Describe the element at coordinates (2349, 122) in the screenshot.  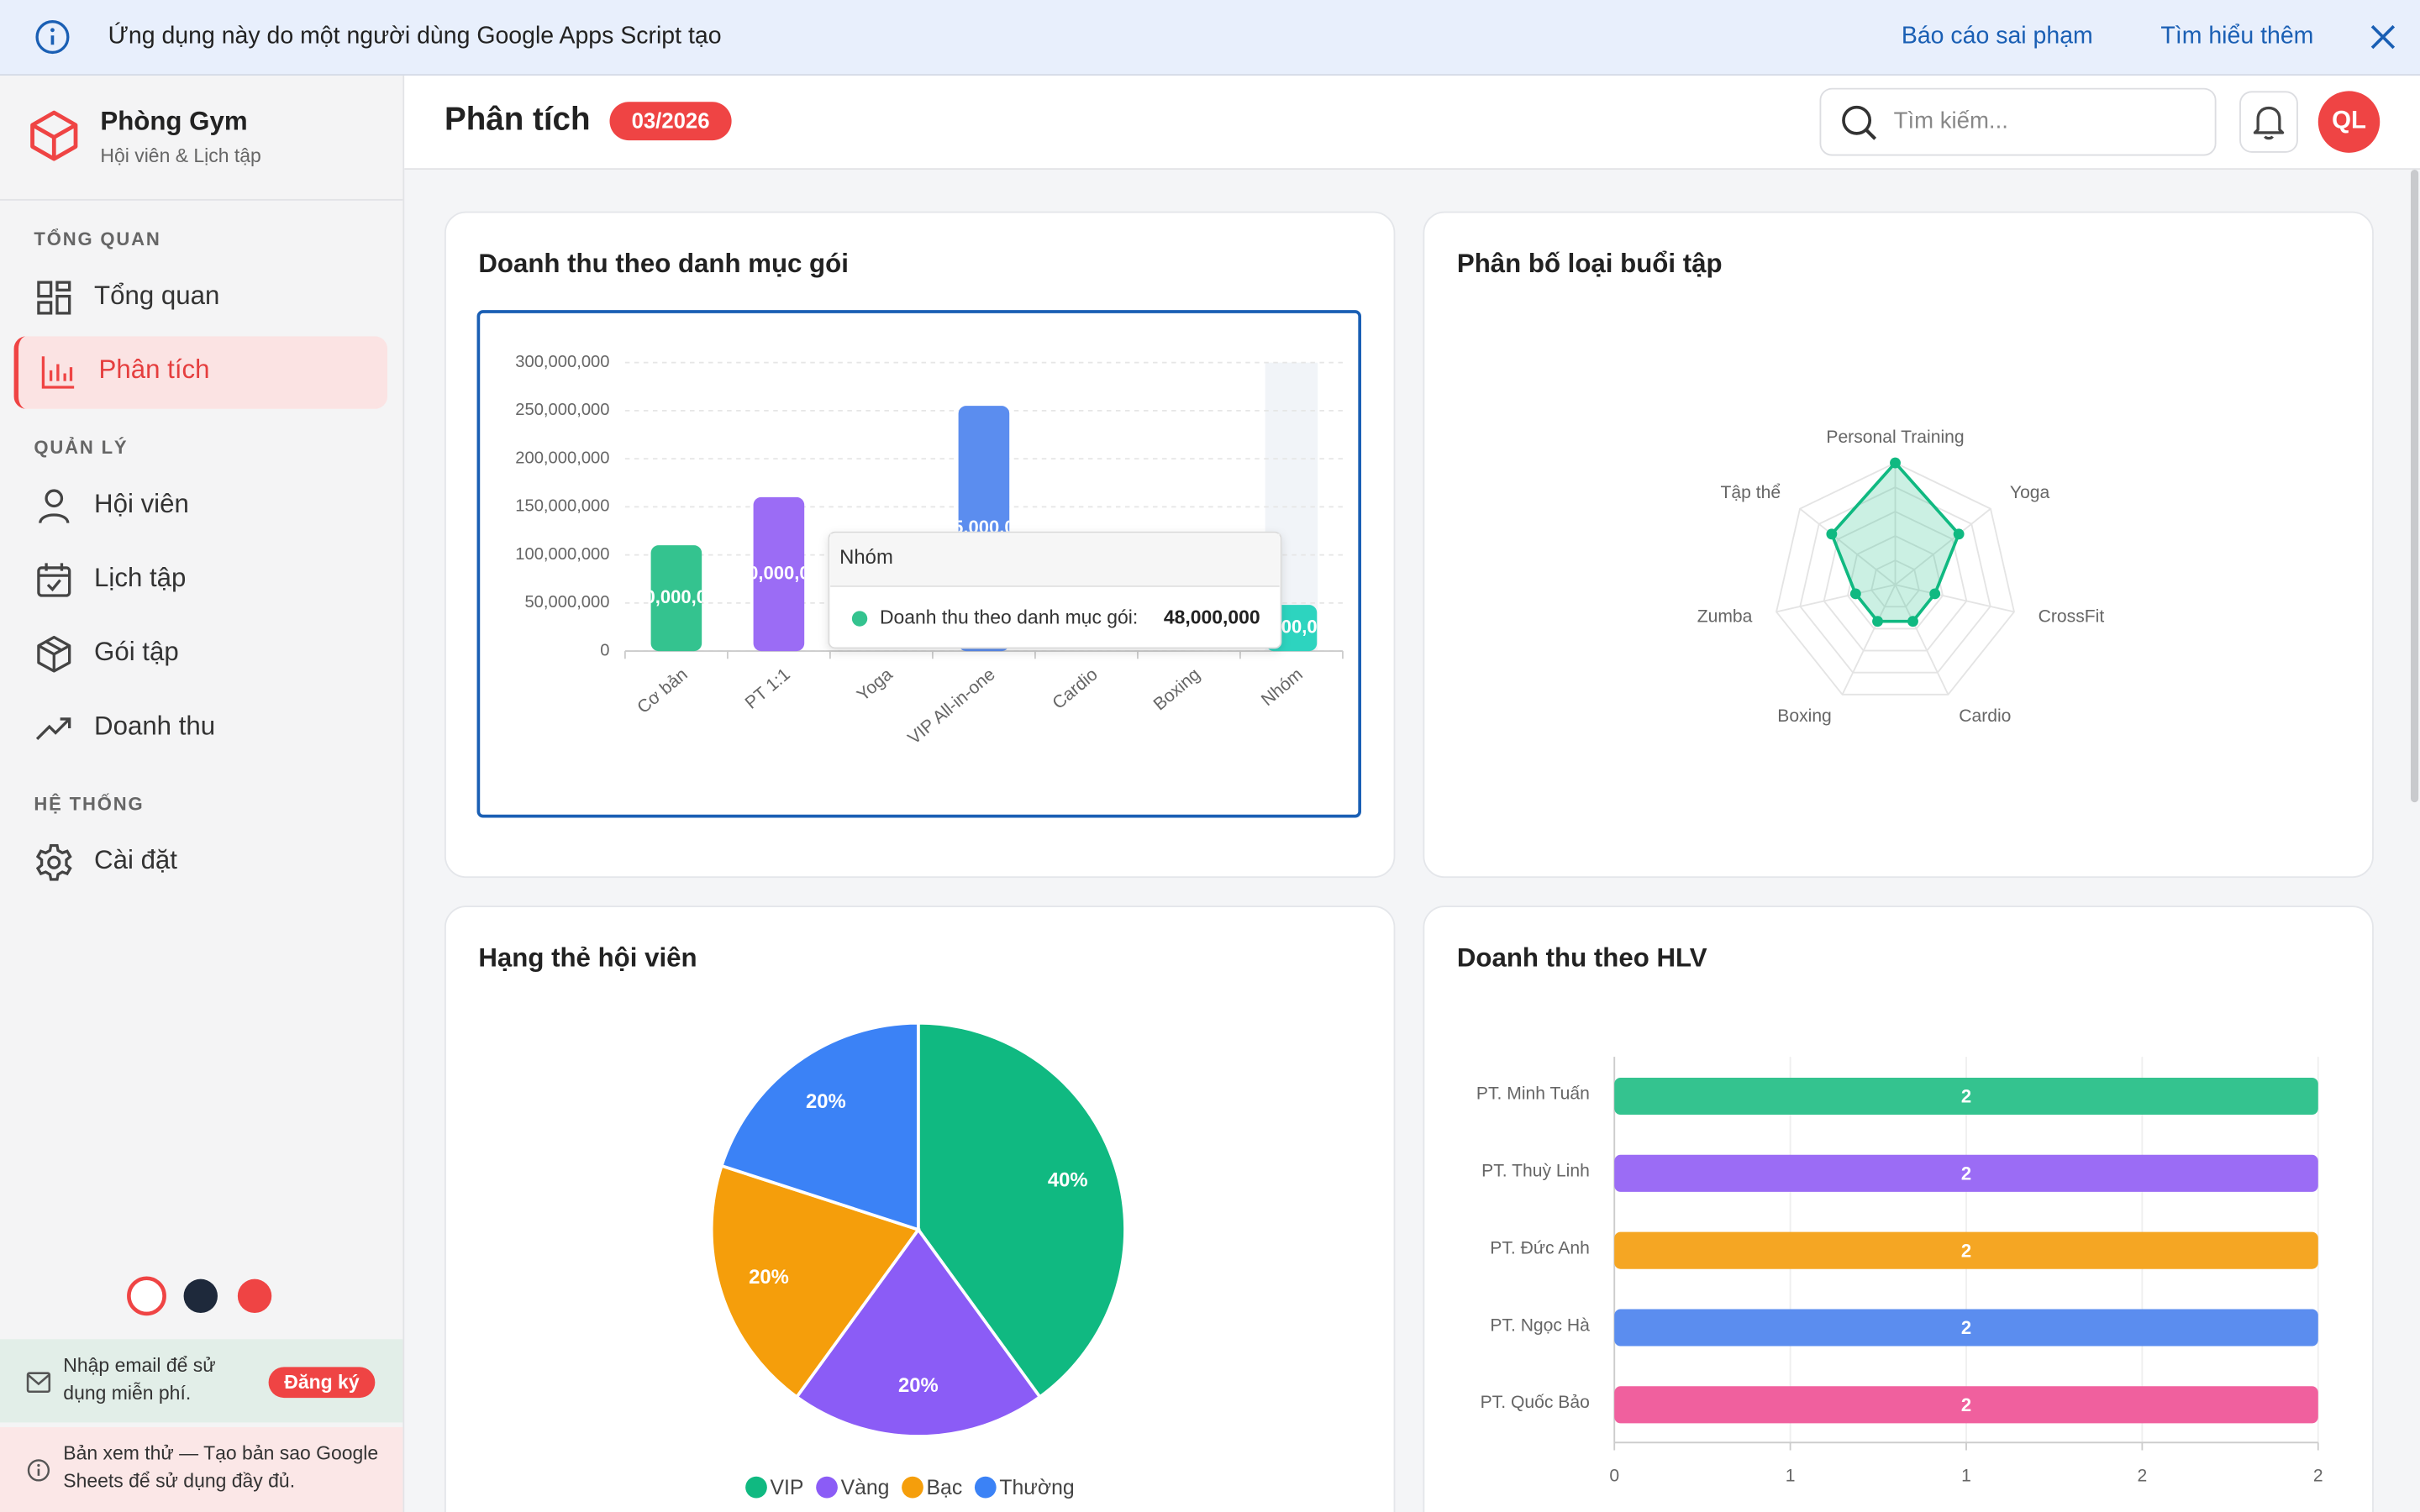
I see `avatar: QL` at that location.